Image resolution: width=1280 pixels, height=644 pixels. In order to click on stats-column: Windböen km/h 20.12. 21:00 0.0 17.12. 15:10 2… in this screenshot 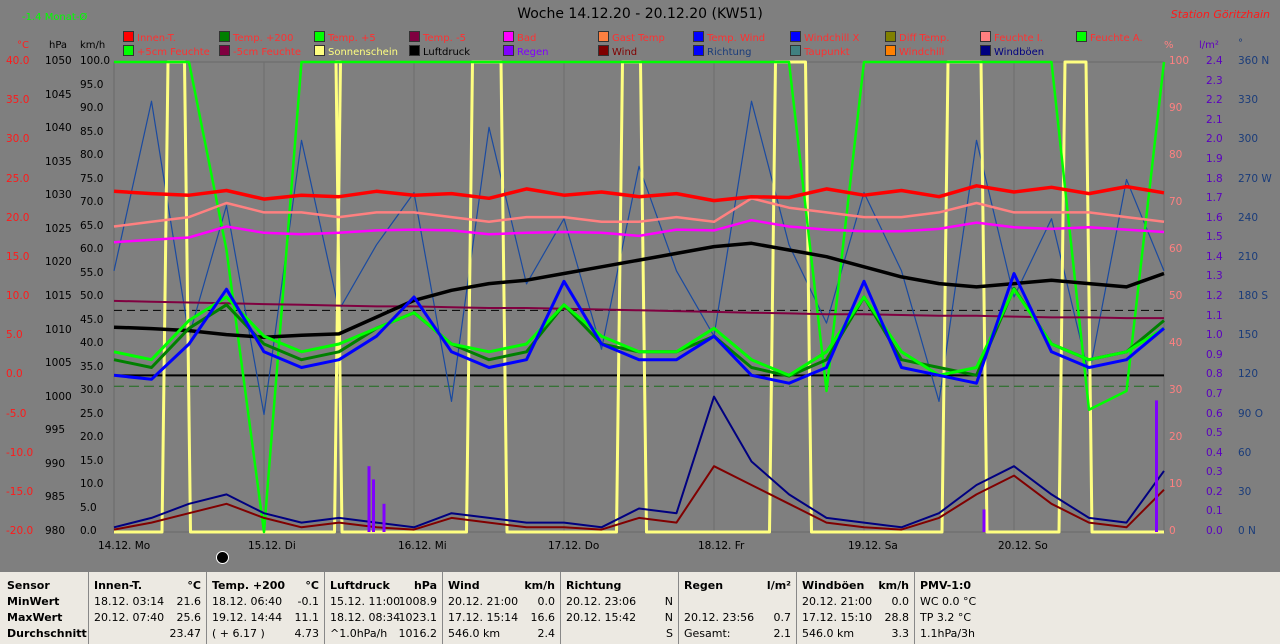, I will do `click(855, 608)`.